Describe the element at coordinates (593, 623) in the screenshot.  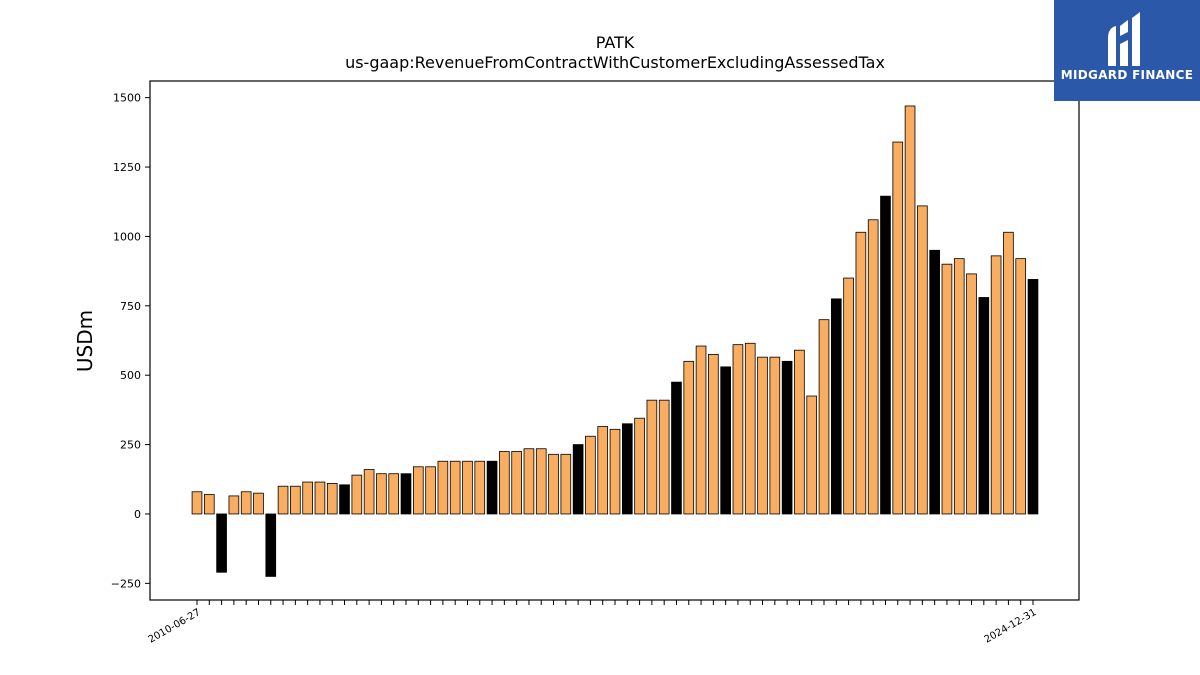
I see `x-axis-ticks: 2010-06-27 2024-12-31` at that location.